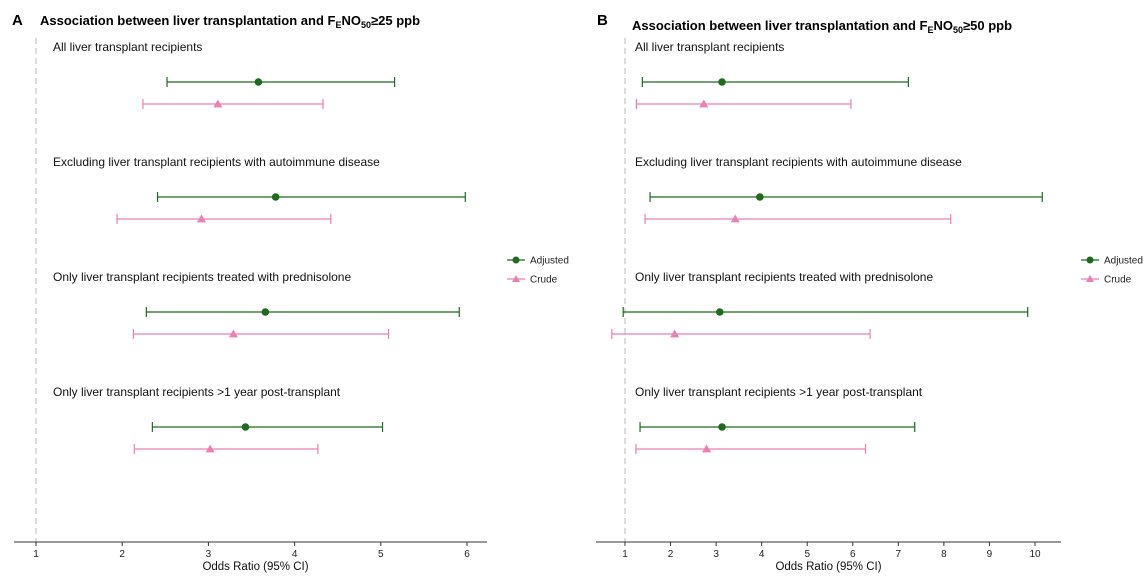 The height and width of the screenshot is (578, 1146). I want to click on panel-b-legend-adjusted-marker, so click(1090, 260).